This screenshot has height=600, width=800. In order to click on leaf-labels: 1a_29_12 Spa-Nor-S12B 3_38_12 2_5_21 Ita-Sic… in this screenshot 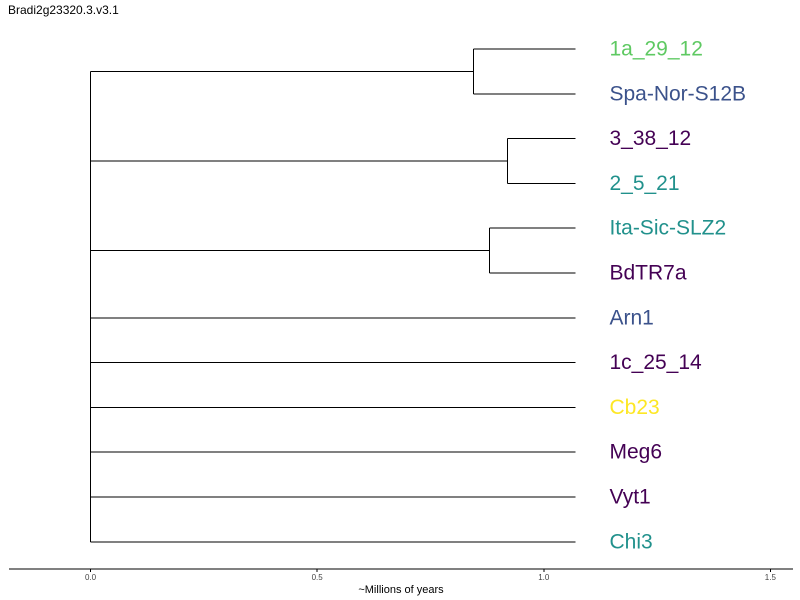, I will do `click(677, 296)`.